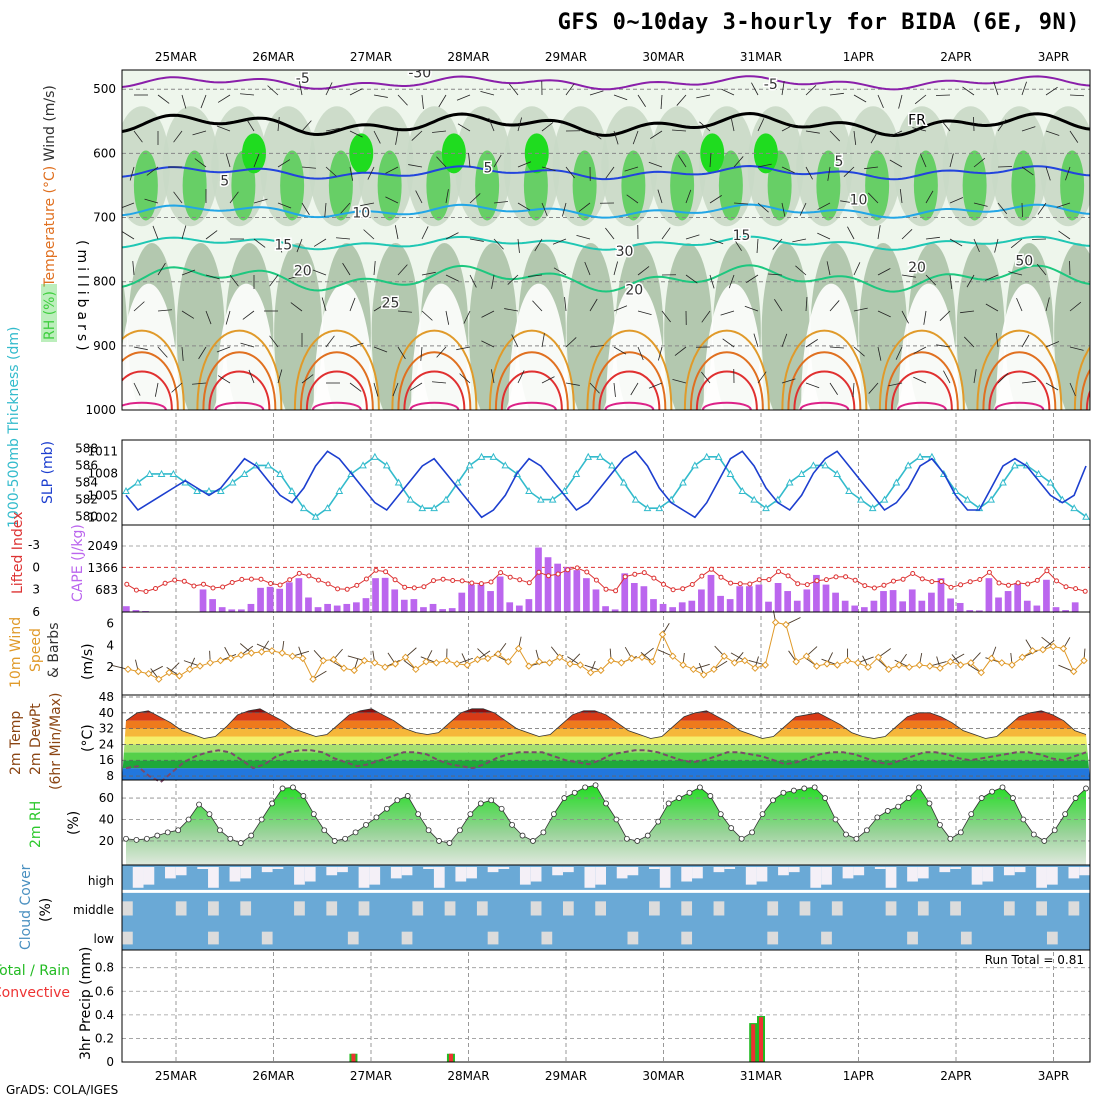  I want to click on cloud-gap-low, so click(912, 938).